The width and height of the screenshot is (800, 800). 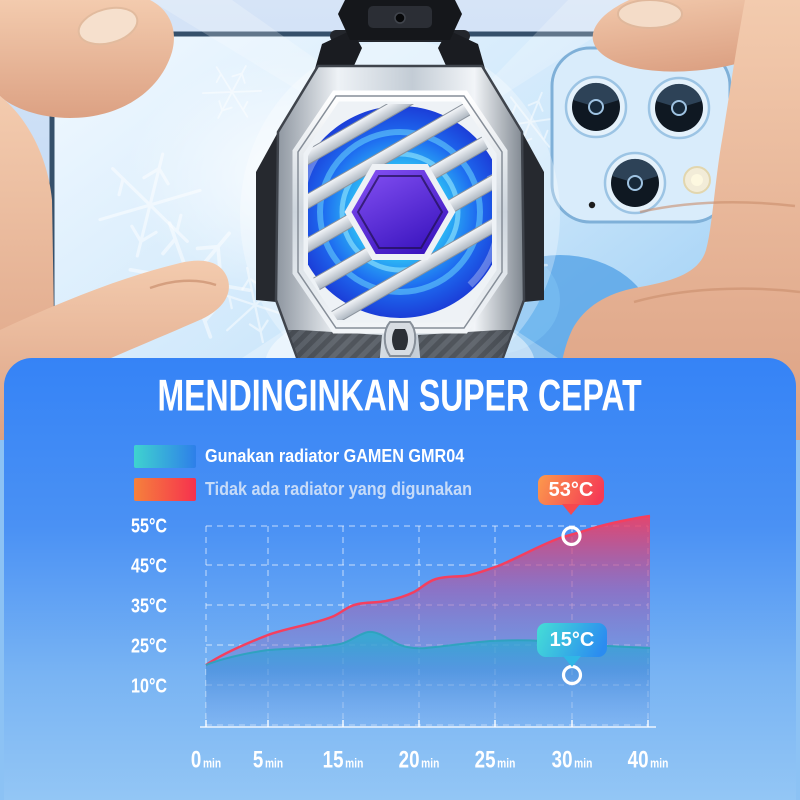 What do you see at coordinates (149, 566) in the screenshot?
I see `y-tick-45: 45°C` at bounding box center [149, 566].